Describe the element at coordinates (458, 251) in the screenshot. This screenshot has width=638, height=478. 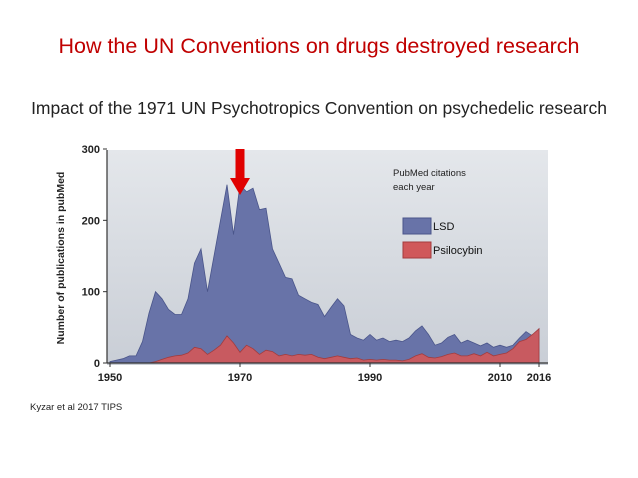
I see `legend-label-psilocybin: Psilocybin` at that location.